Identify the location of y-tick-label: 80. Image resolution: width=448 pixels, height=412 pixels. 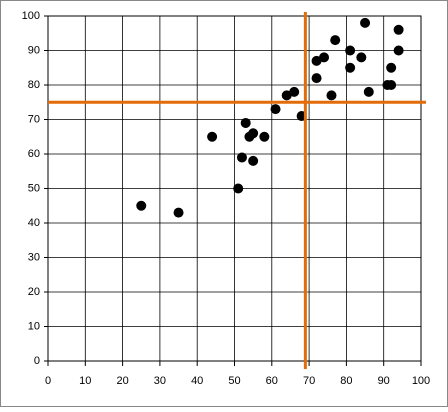
(34, 85).